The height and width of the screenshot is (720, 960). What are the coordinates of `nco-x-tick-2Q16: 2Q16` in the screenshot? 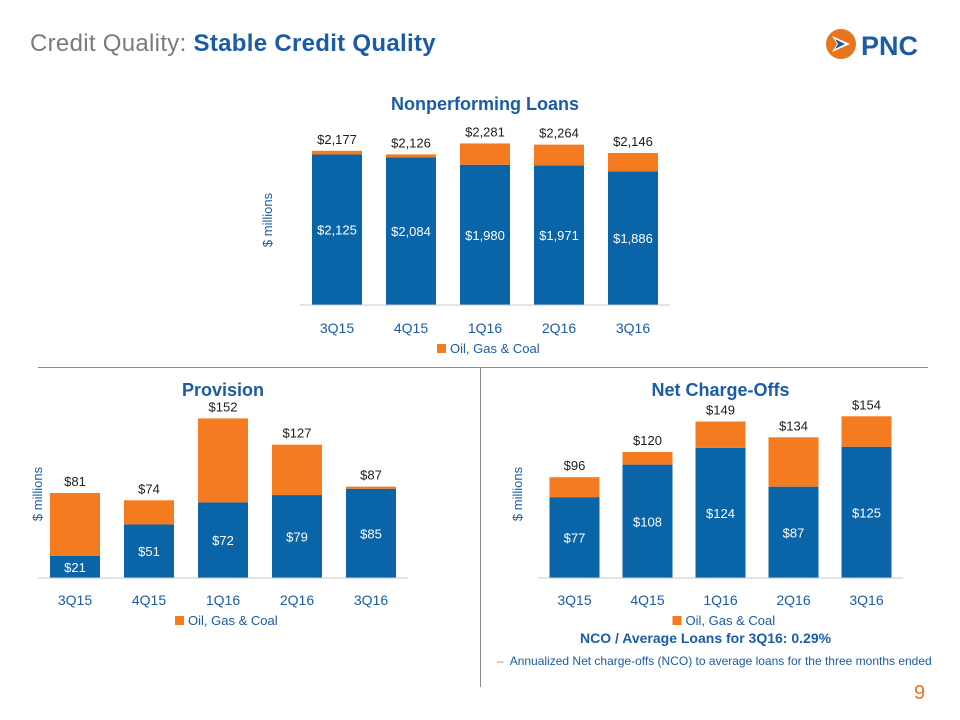 It's located at (793, 600).